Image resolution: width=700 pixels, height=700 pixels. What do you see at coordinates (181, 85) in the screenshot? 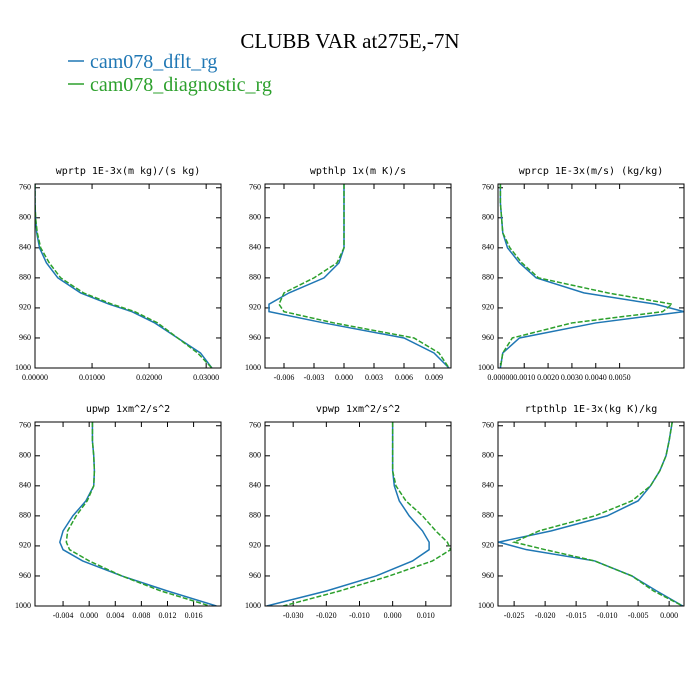
I see `legend-label: cam078_diagnostic_rg` at bounding box center [181, 85].